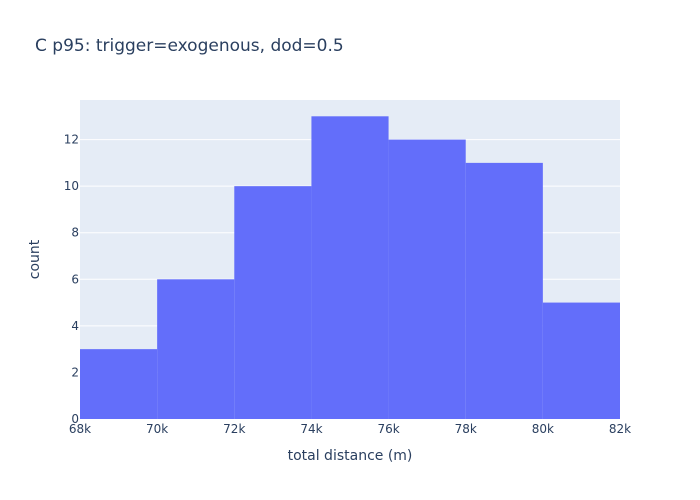  What do you see at coordinates (71, 186) in the screenshot?
I see `y-tick-label: 10` at bounding box center [71, 186].